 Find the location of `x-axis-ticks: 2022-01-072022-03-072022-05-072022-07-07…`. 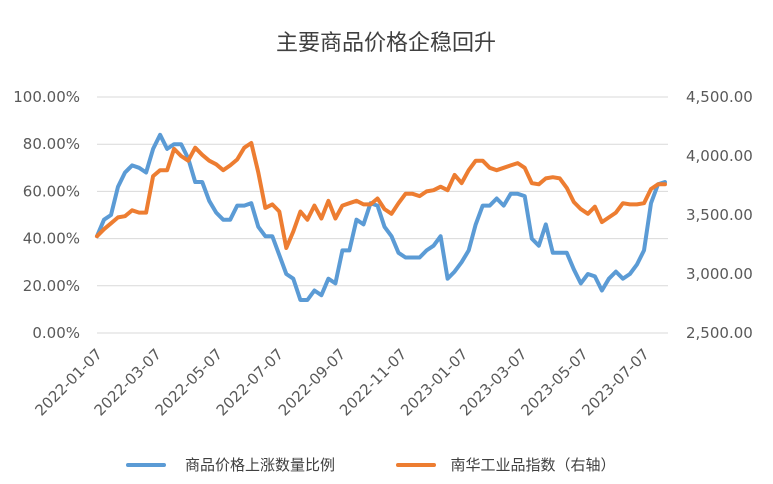

x-axis-ticks: 2022-01-072022-03-072022-05-072022-07-07… is located at coordinates (341, 382).